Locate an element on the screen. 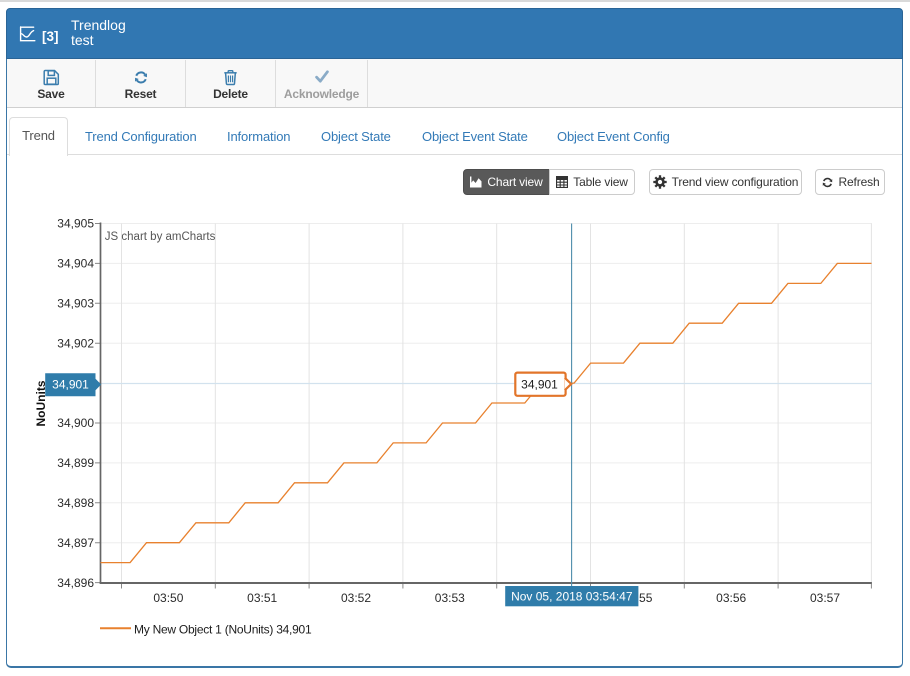 The height and width of the screenshot is (676, 910). svg-text: 34,900 is located at coordinates (75, 423).